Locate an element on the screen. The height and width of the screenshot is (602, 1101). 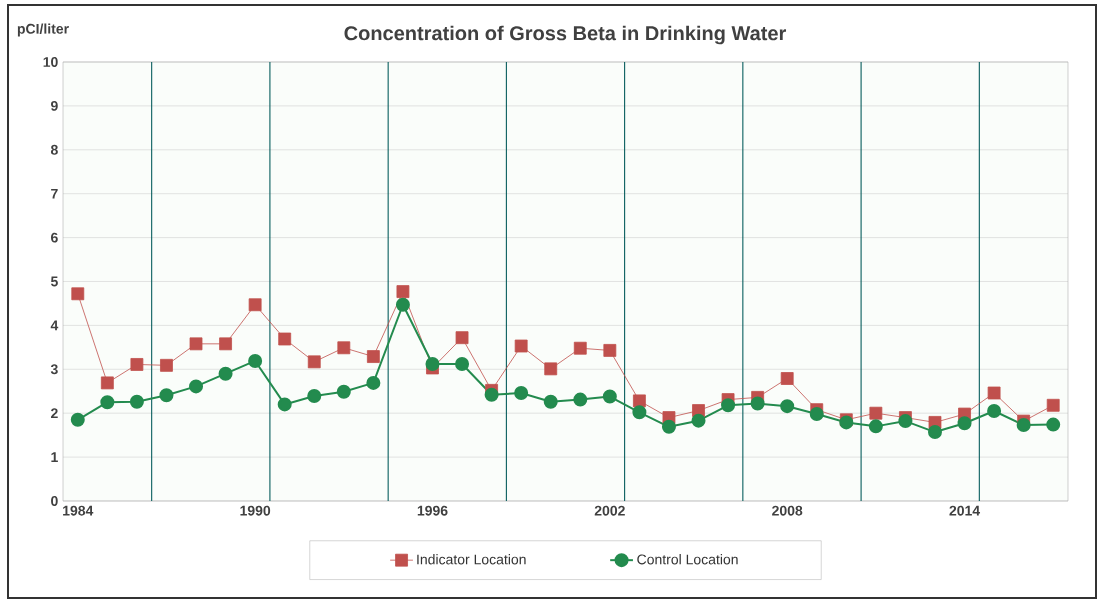
y-tick-label: 5 is located at coordinates (54, 281).